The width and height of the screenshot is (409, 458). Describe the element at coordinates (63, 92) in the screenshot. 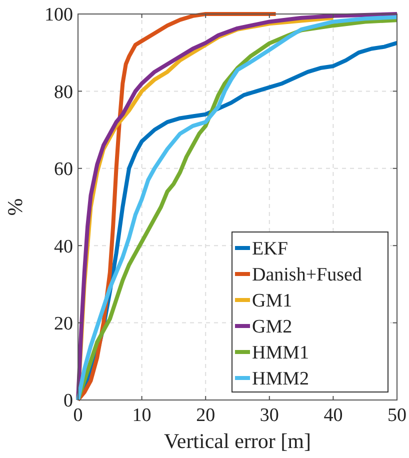

I see `y-tick-label: 80` at that location.